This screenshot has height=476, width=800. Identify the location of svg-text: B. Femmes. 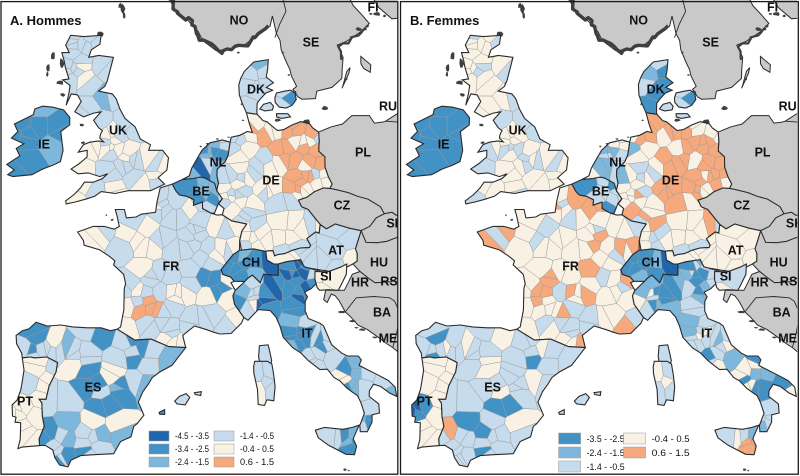
(444, 20).